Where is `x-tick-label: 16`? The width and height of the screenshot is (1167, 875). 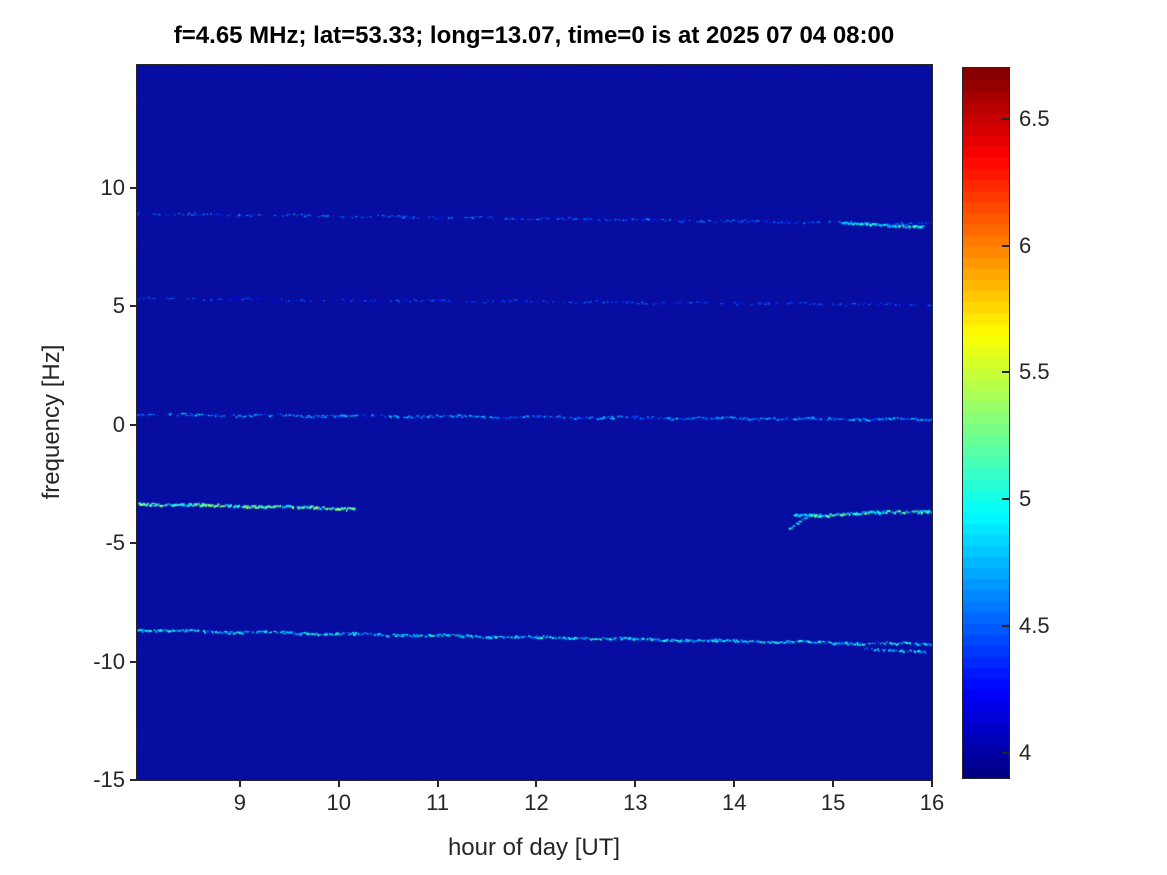 x-tick-label: 16 is located at coordinates (932, 802).